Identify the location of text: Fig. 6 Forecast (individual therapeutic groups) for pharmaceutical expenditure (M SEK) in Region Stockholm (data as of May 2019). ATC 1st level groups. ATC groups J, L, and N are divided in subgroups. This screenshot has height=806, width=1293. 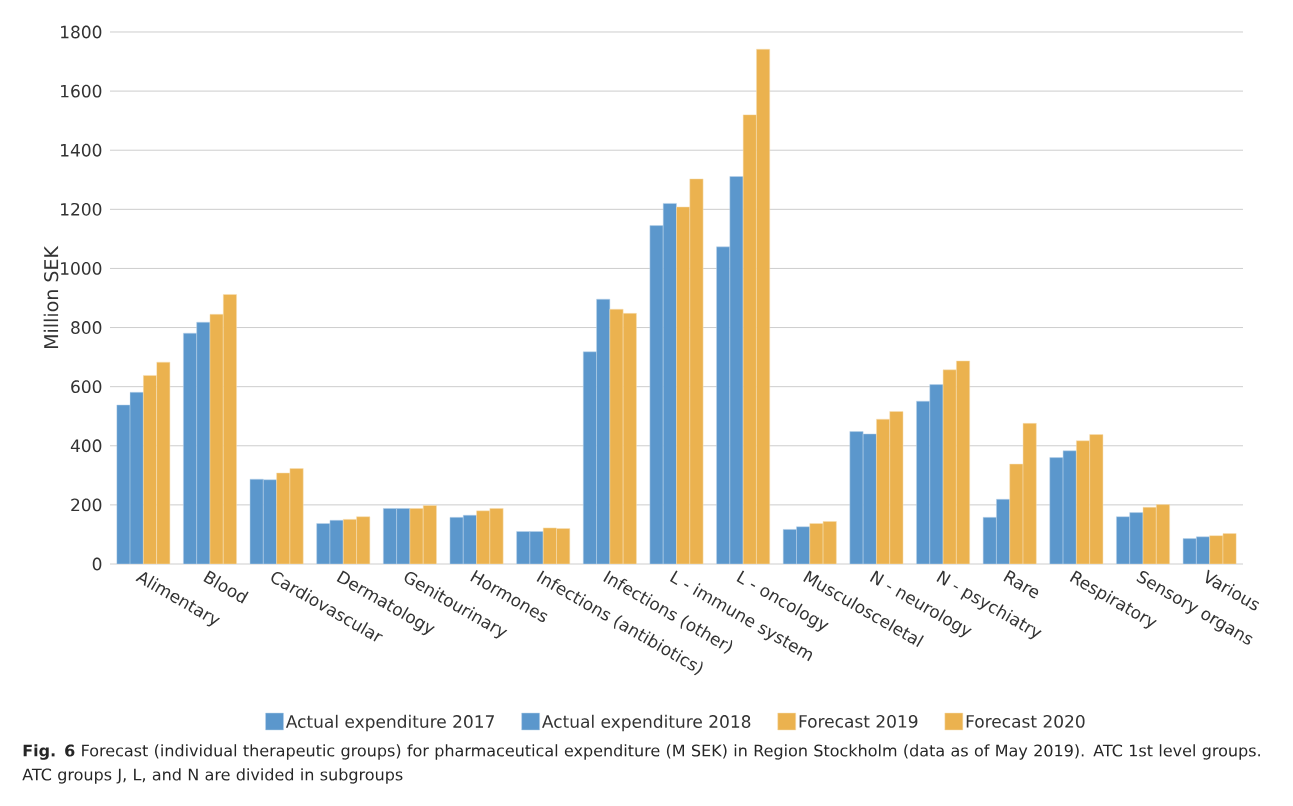
(641, 764).